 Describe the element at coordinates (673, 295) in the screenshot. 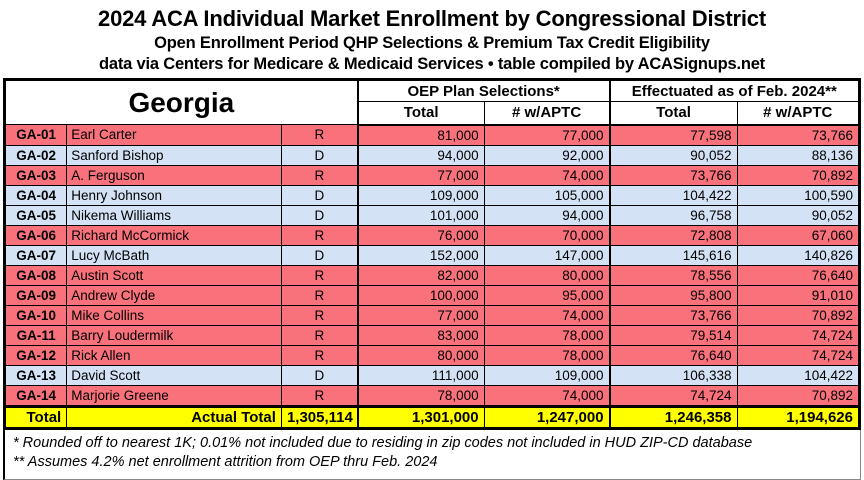

I see `eff-total-cell: 95,800` at that location.